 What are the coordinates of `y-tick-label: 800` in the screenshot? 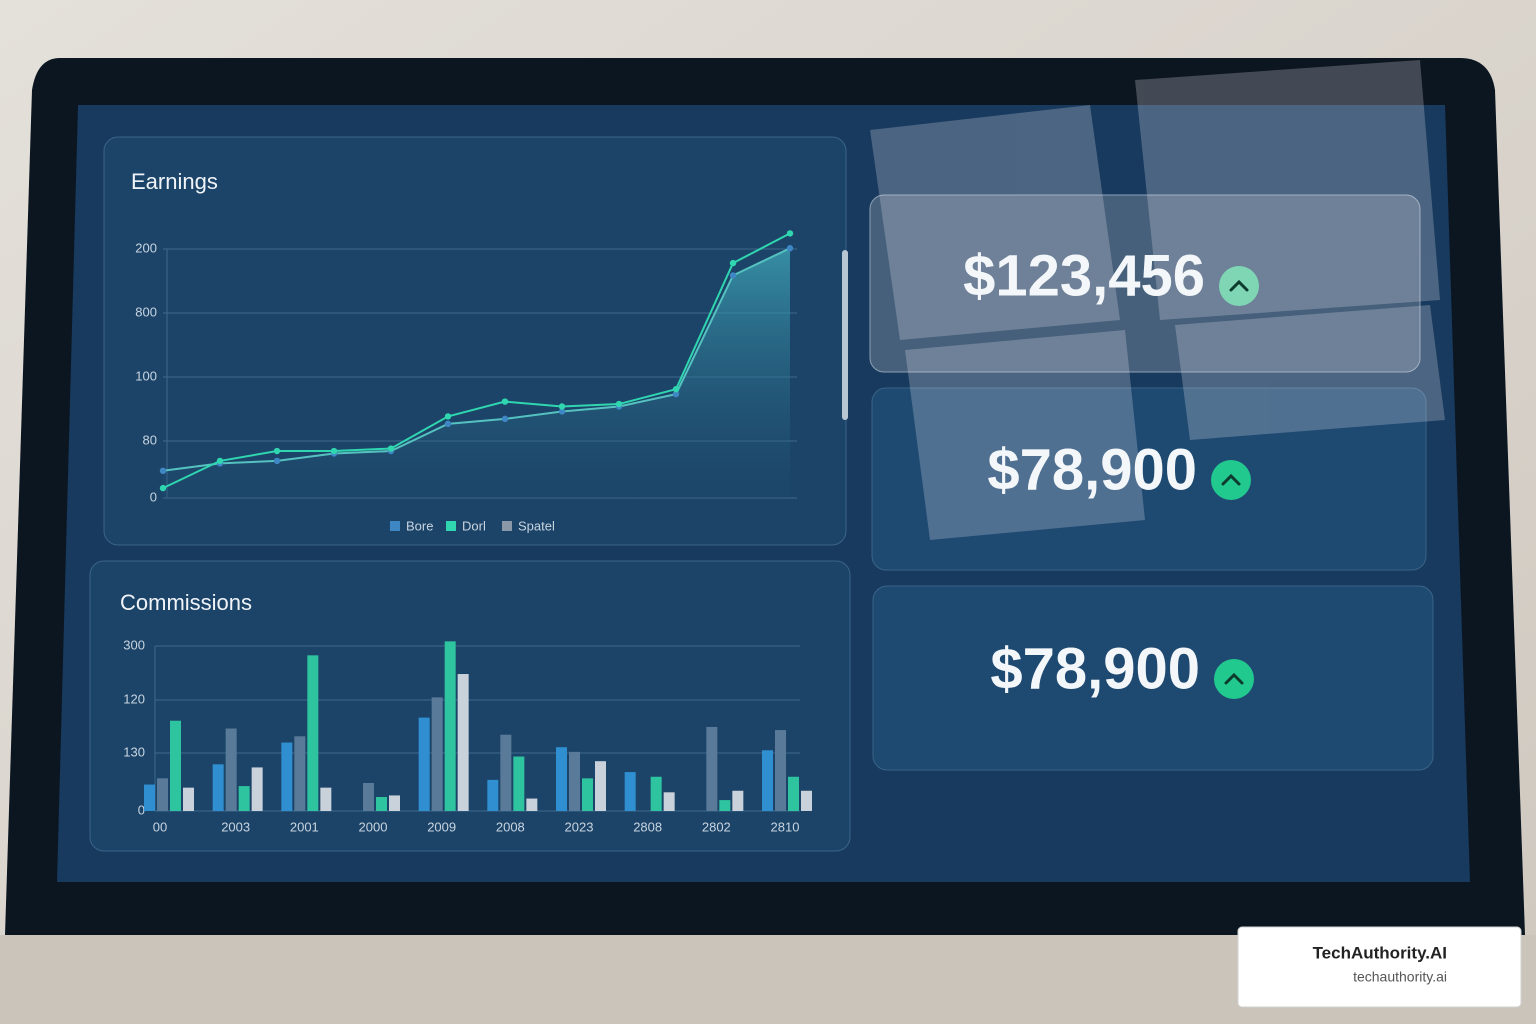 It's located at (146, 311).